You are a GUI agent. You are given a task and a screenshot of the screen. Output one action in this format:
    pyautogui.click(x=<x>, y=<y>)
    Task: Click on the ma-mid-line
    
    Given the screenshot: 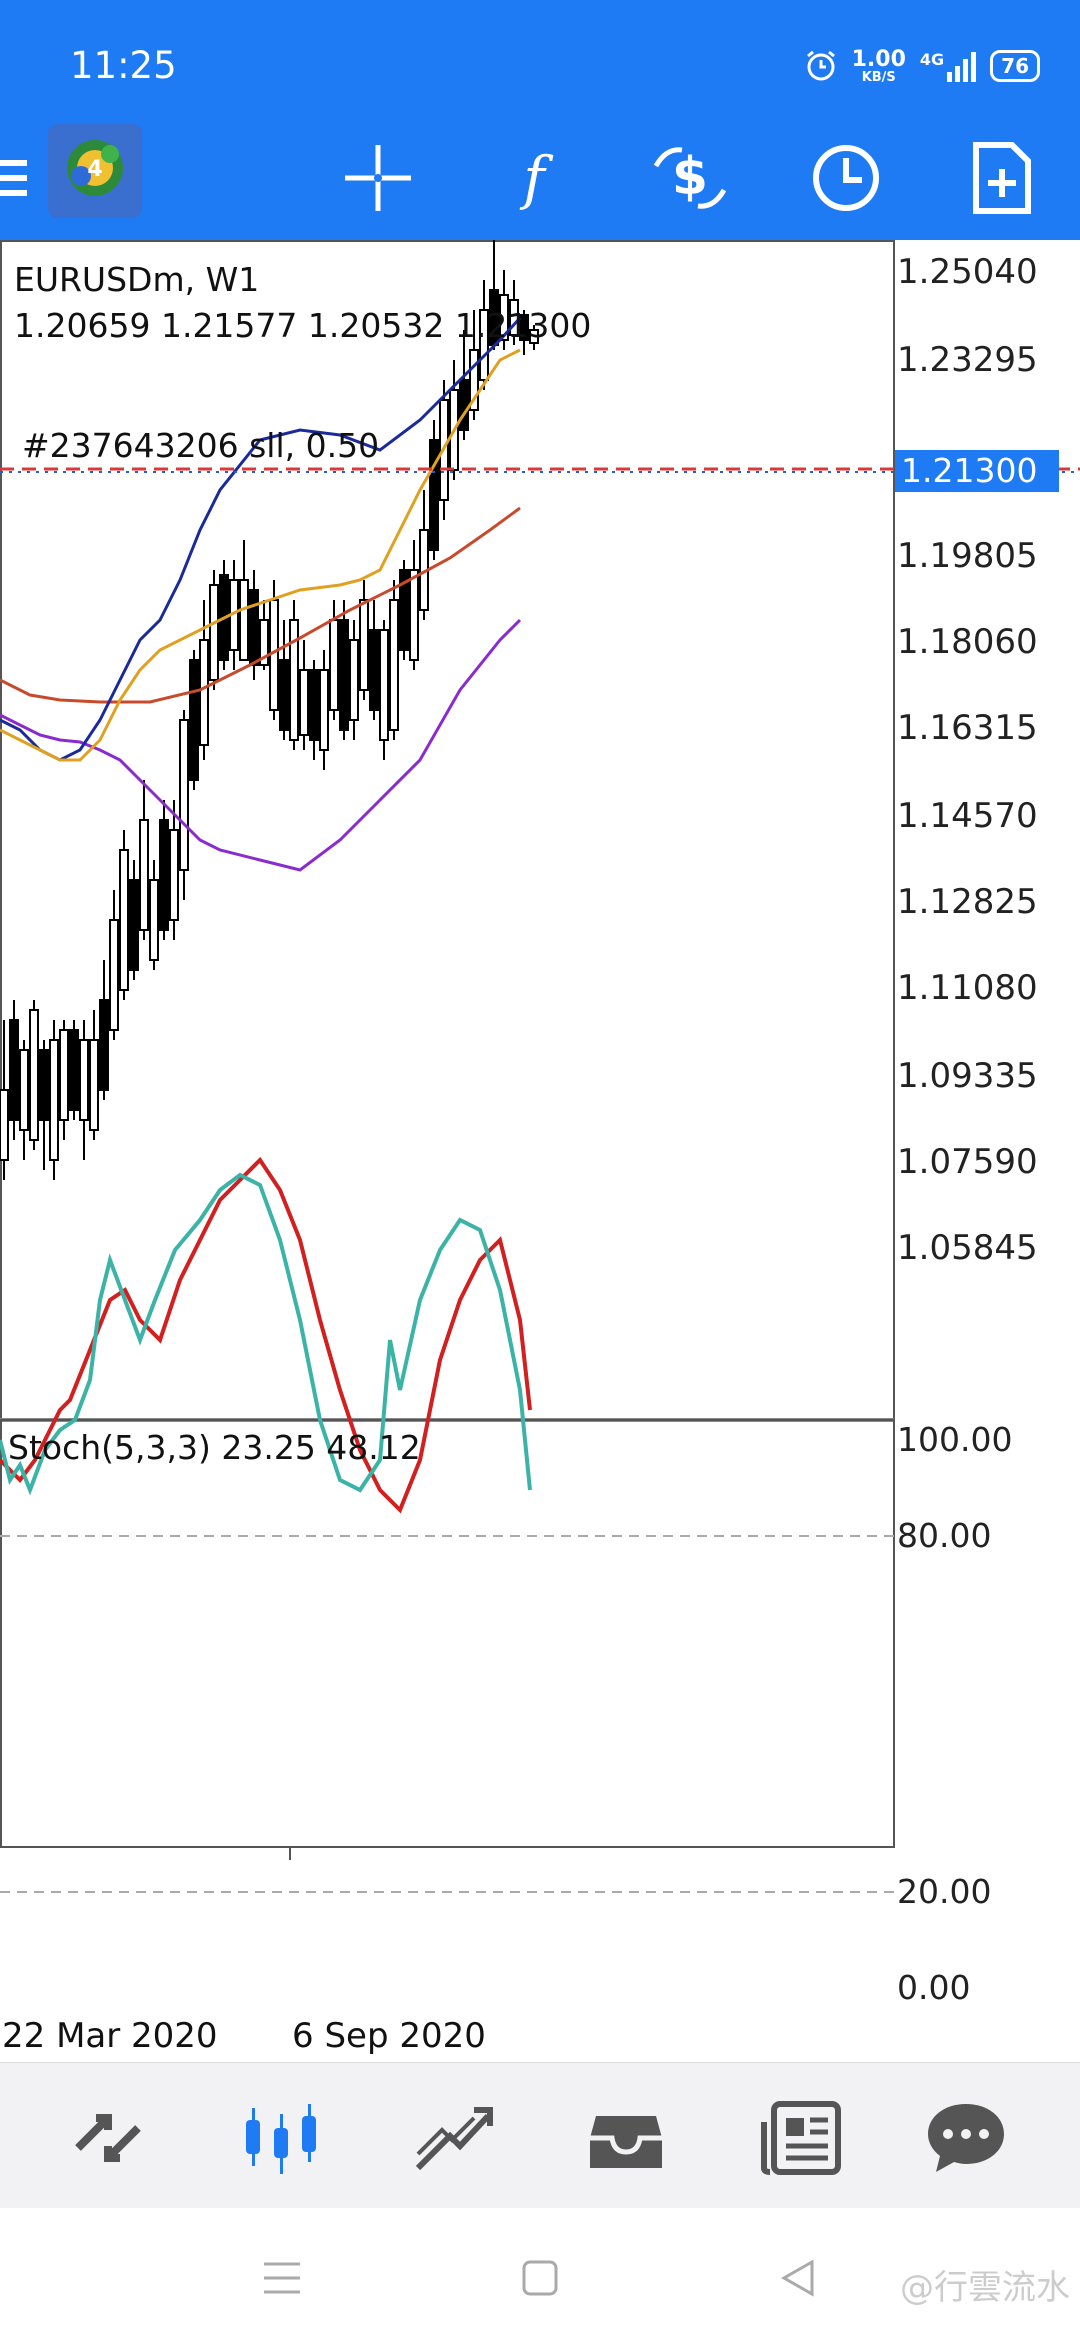 What is the action you would take?
    pyautogui.click(x=261, y=539)
    